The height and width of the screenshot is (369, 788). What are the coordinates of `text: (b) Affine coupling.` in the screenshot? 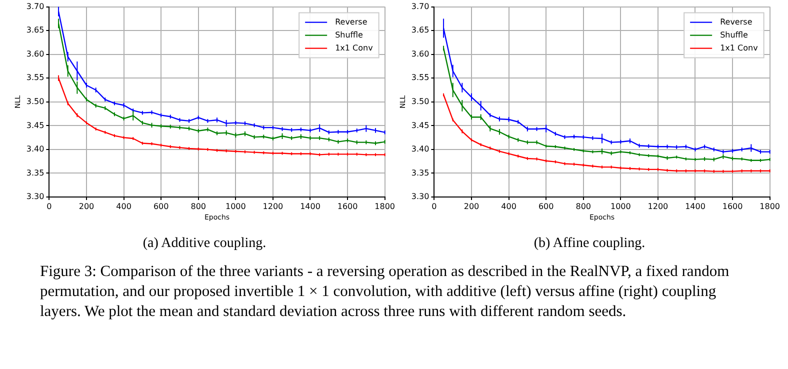 It's located at (589, 244).